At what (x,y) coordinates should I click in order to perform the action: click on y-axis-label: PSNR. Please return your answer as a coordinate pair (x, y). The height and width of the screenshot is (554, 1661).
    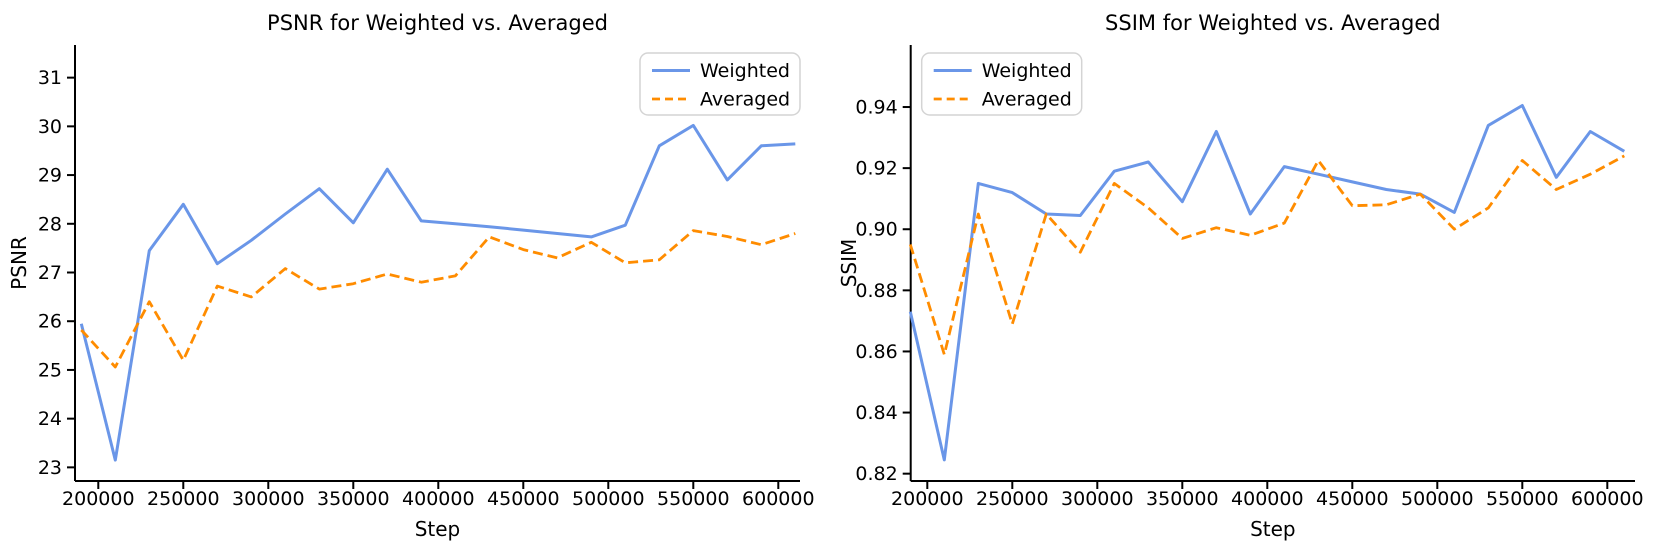
    Looking at the image, I should click on (19, 263).